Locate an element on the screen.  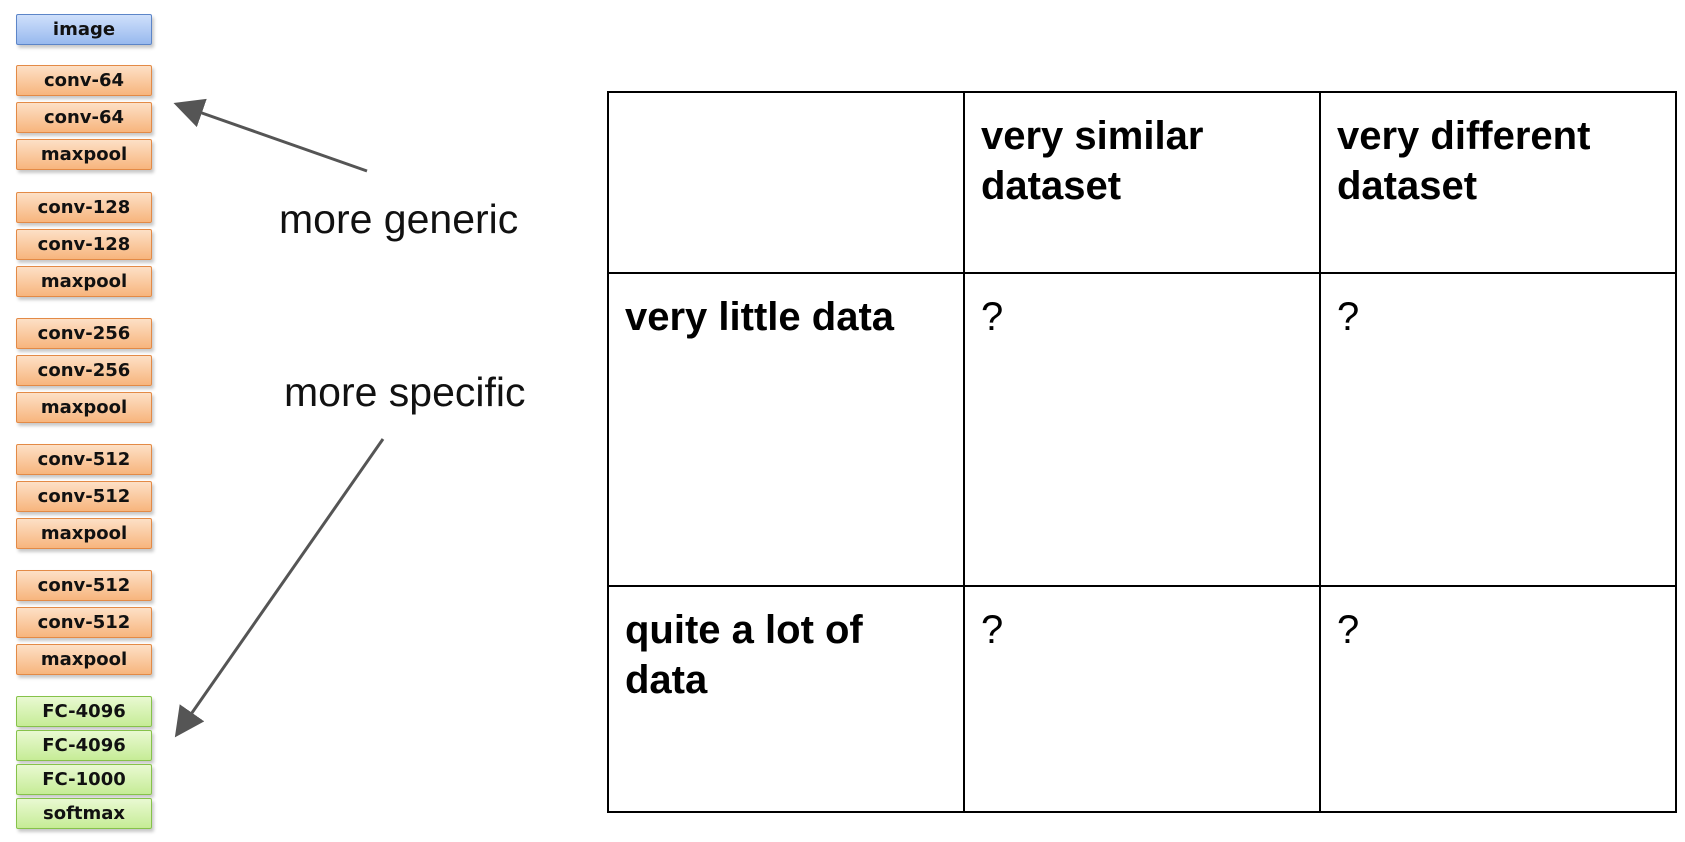
layer-conv-128-a: conv-128 is located at coordinates (84, 207).